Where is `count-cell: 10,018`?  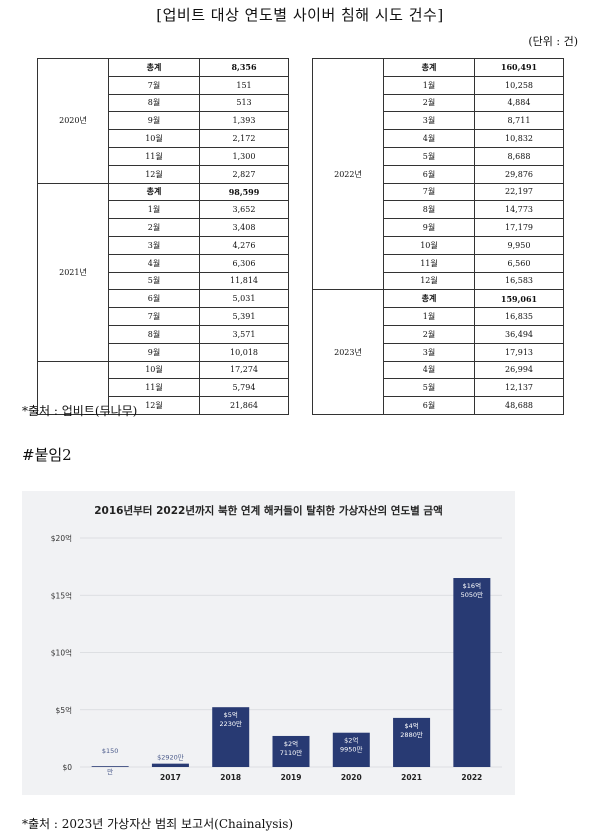 count-cell: 10,018 is located at coordinates (244, 352).